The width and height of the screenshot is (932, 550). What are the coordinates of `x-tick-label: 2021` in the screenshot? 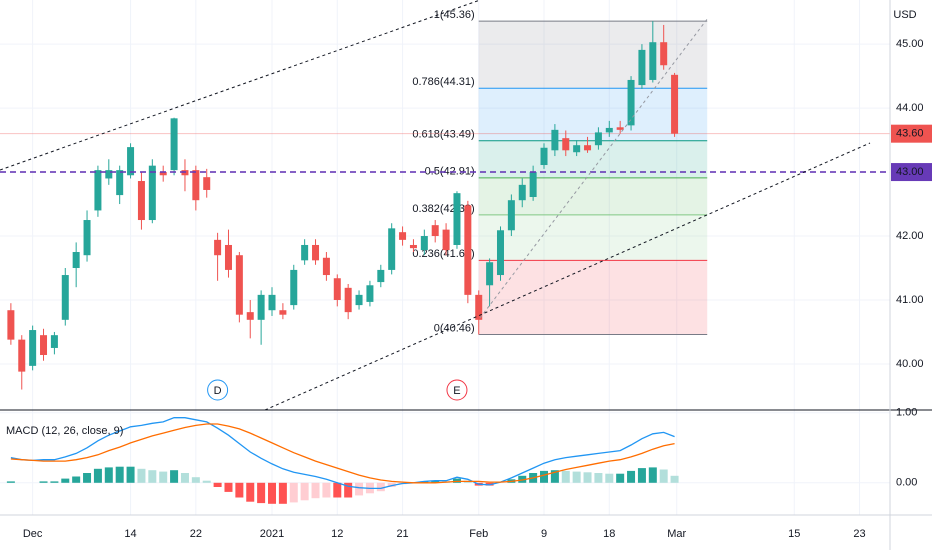 It's located at (272, 534).